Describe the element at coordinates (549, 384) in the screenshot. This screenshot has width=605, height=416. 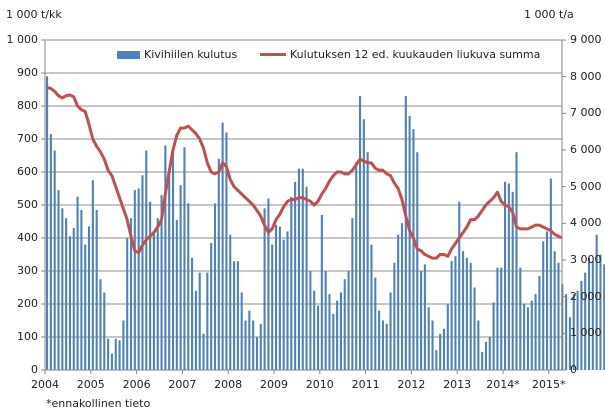
I see `x-axis-tick: 2015*` at that location.